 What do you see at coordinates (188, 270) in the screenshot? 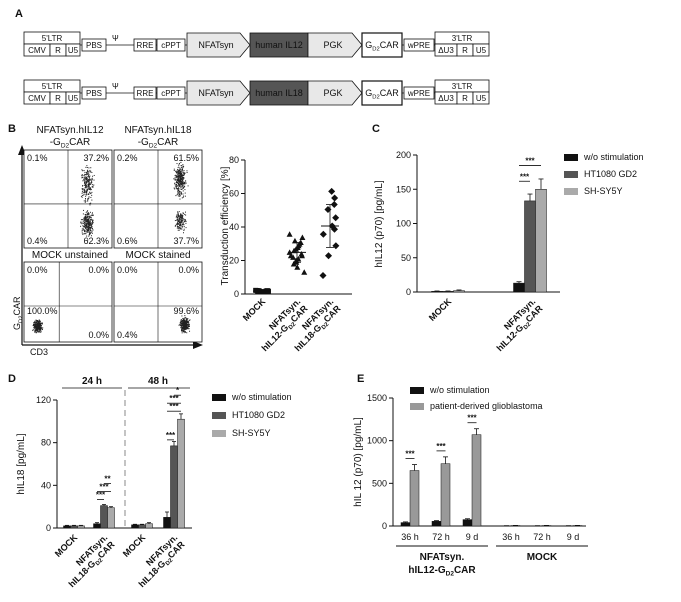
I see `quadrant-ur: 0.0%` at bounding box center [188, 270].